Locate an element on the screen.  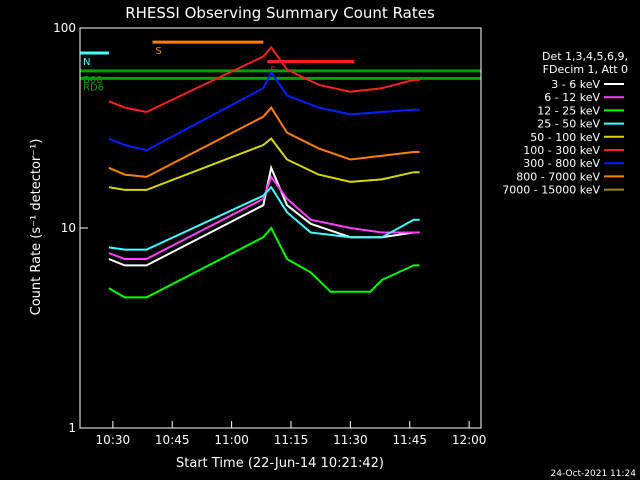
x-tick-label-4: 11:30 is located at coordinates (350, 440).